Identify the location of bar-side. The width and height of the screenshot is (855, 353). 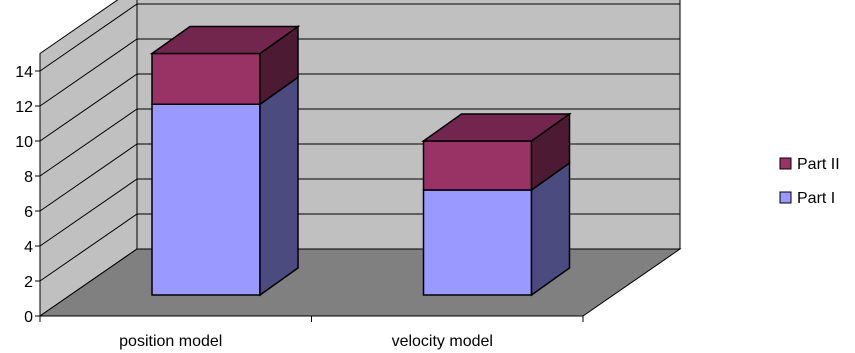
(279, 186).